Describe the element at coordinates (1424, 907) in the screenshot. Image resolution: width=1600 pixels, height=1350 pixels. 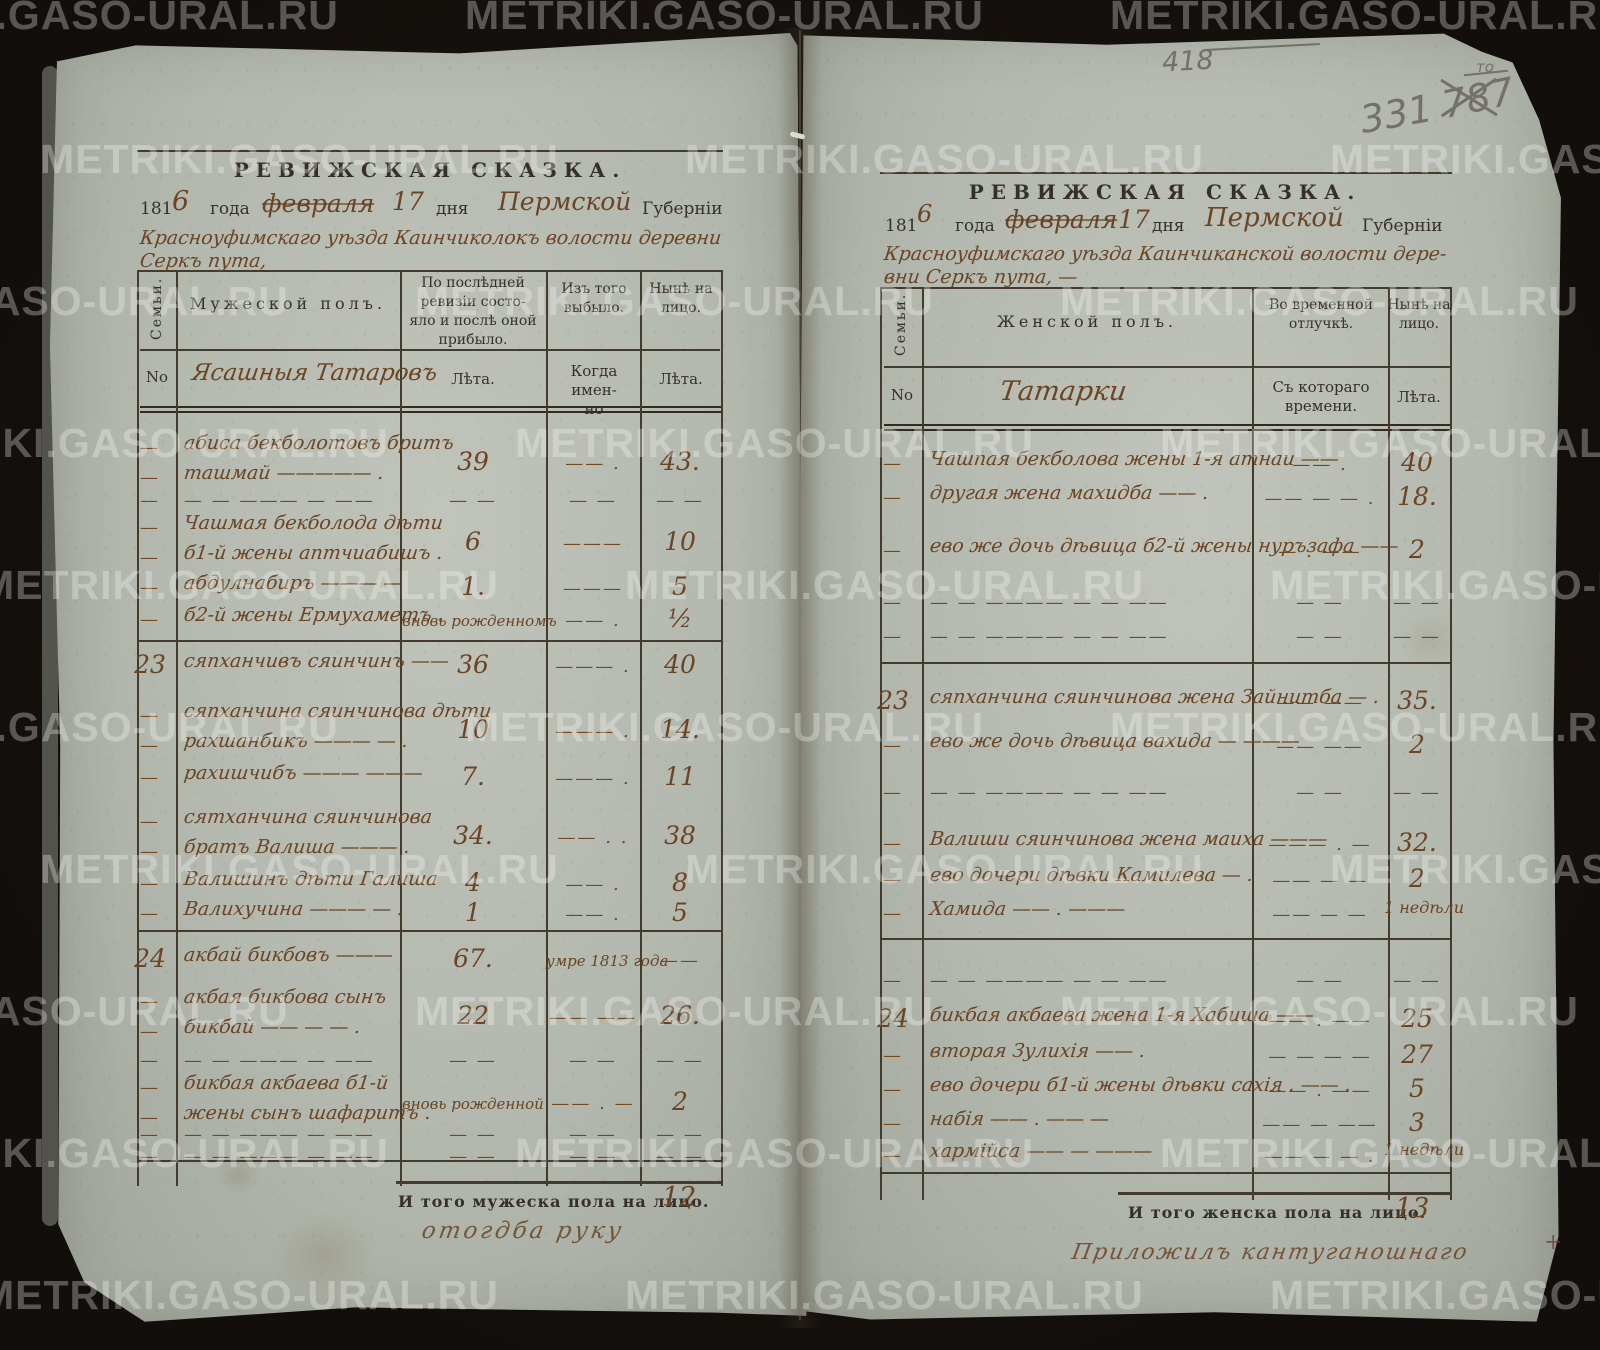
I see `row-value: 1 недѣли` at that location.